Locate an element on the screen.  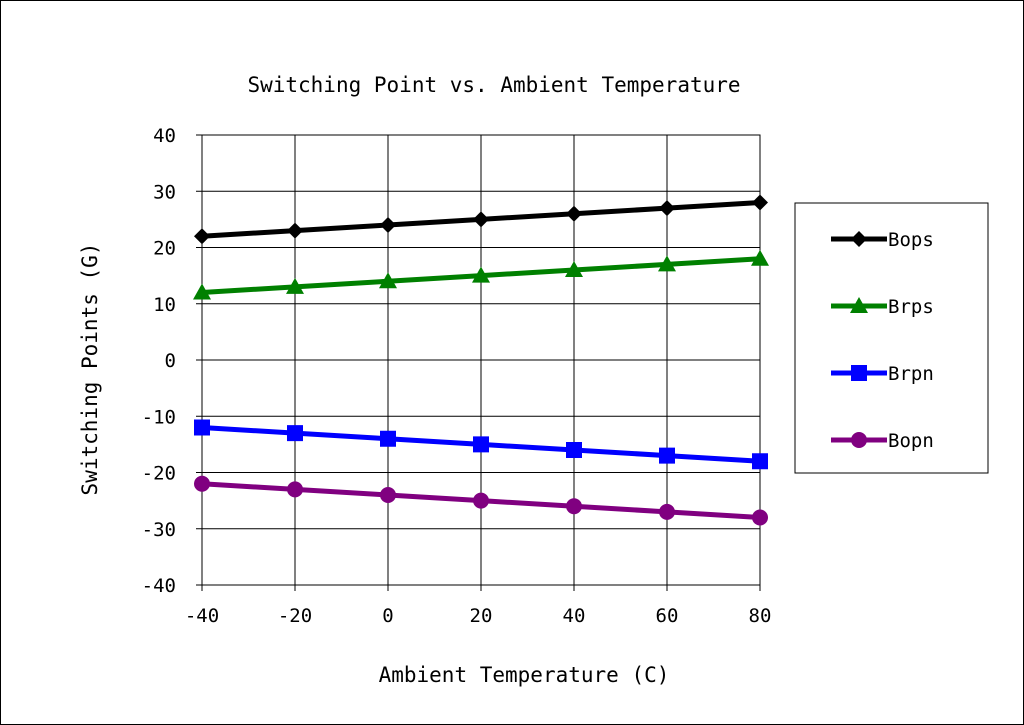
legend-label: Bopn is located at coordinates (911, 441).